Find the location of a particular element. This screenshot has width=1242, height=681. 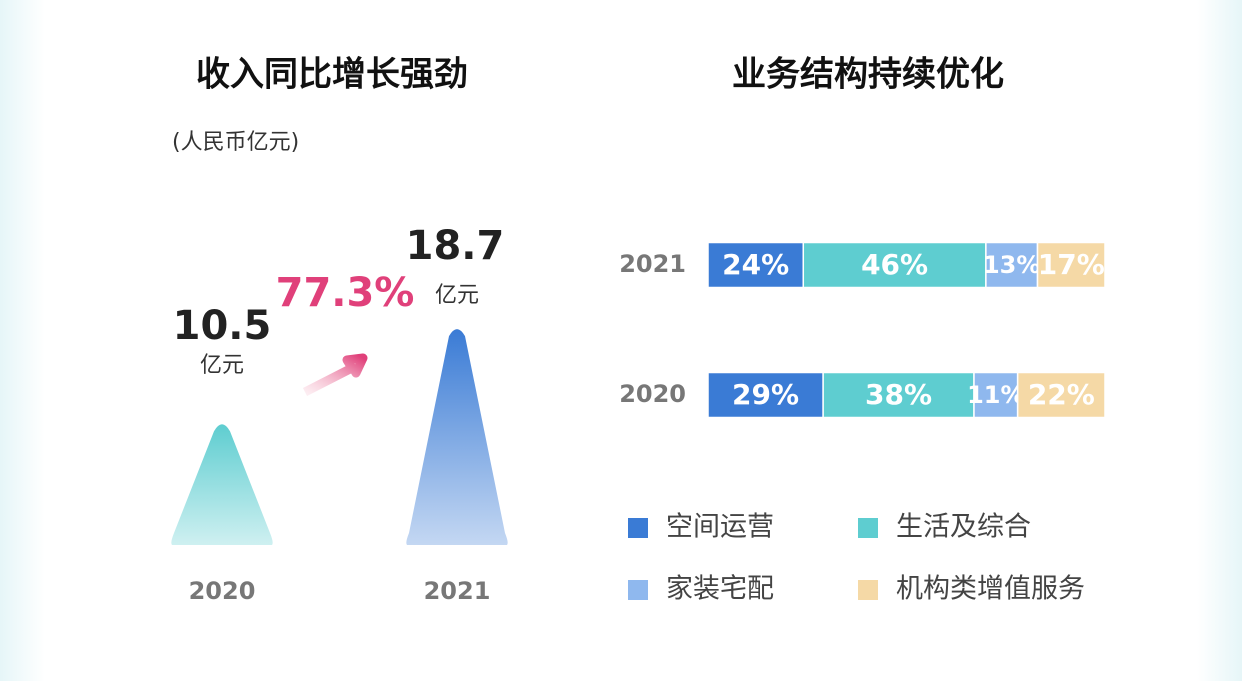

value-label: 22% is located at coordinates (1061, 394).